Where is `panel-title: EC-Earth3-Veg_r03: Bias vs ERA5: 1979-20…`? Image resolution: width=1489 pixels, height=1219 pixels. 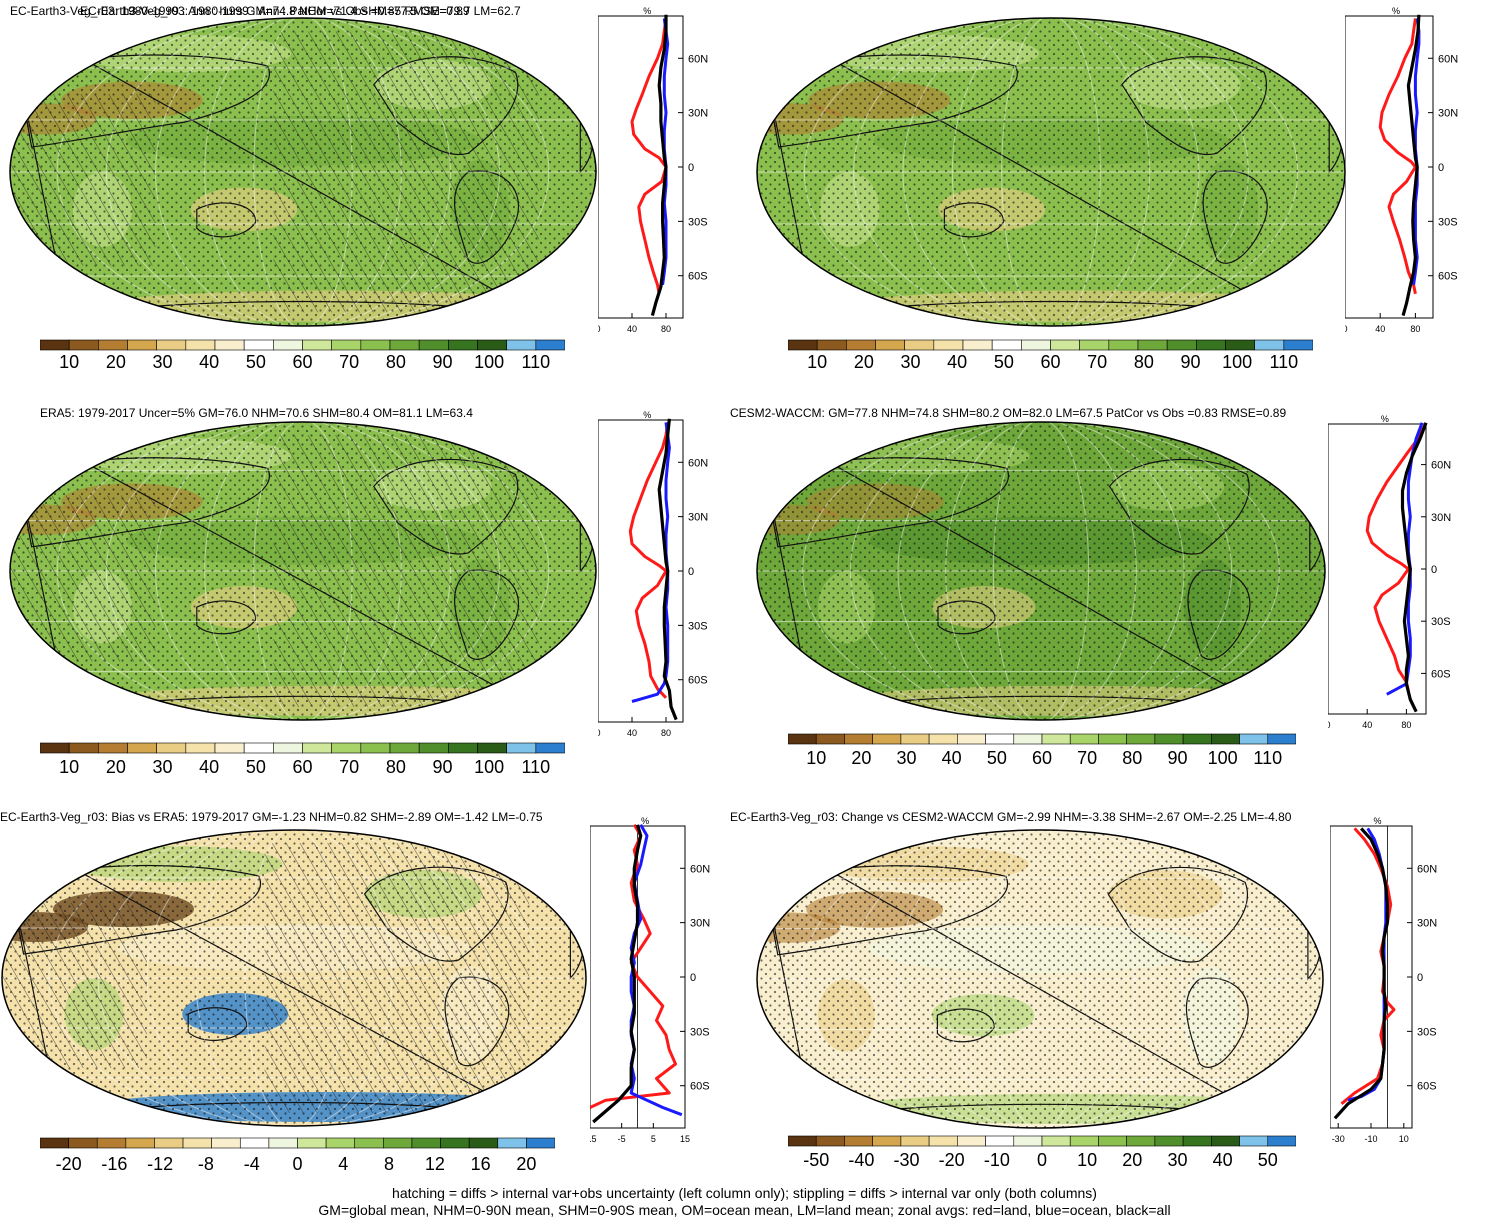
panel-title: EC-Earth3-Veg_r03: Bias vs ERA5: 1979-20… is located at coordinates (271, 817).